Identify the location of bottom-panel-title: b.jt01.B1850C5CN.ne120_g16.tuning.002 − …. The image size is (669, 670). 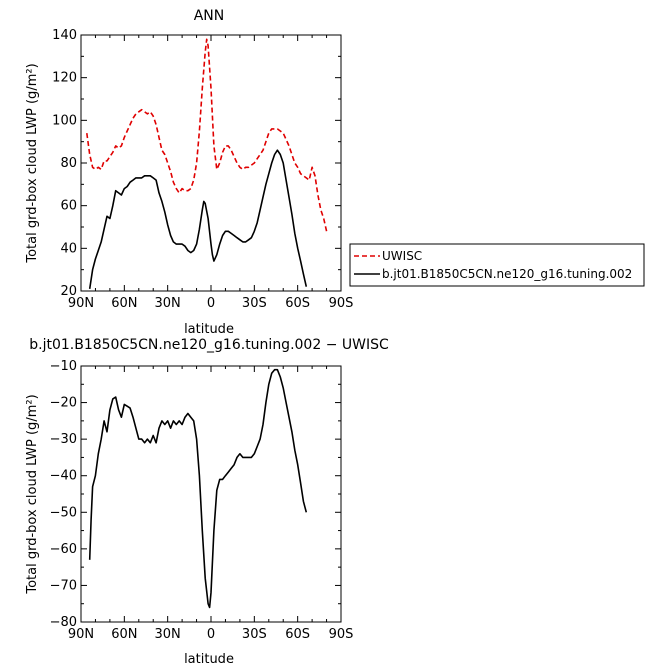
(209, 345).